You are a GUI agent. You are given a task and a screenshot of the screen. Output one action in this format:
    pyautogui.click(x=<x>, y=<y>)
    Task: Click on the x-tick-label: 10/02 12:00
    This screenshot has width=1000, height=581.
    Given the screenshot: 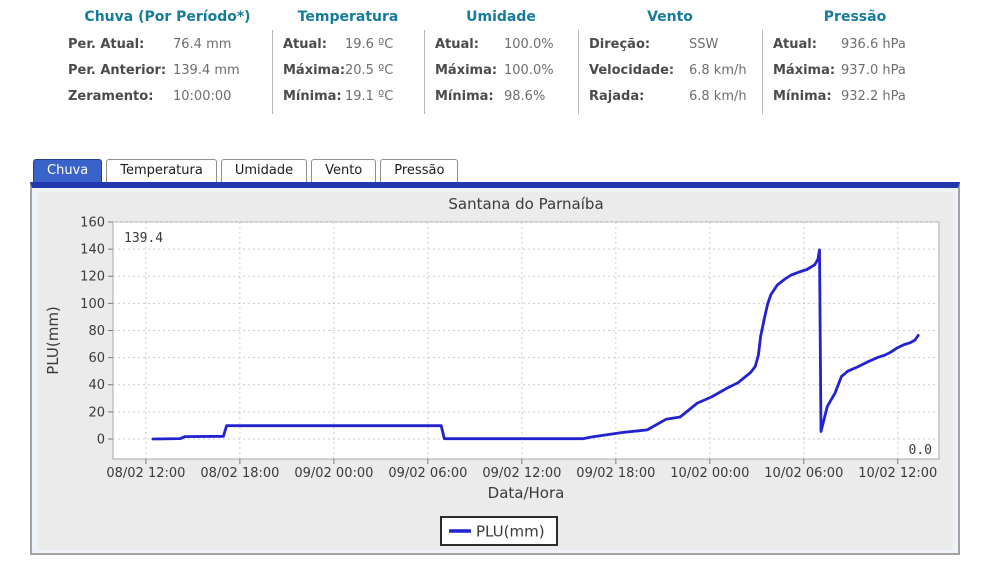 What is the action you would take?
    pyautogui.click(x=897, y=473)
    